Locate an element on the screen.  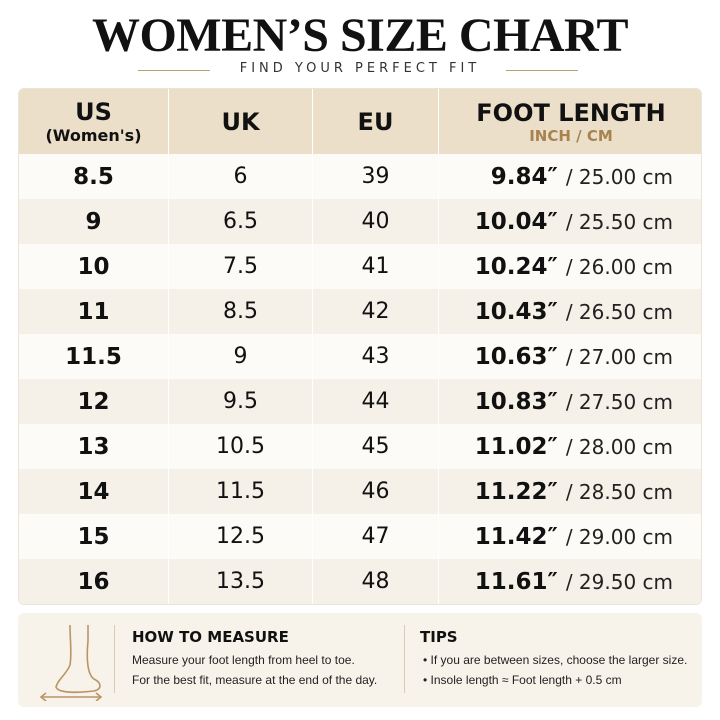
inch: 10.43″ is located at coordinates (516, 311).